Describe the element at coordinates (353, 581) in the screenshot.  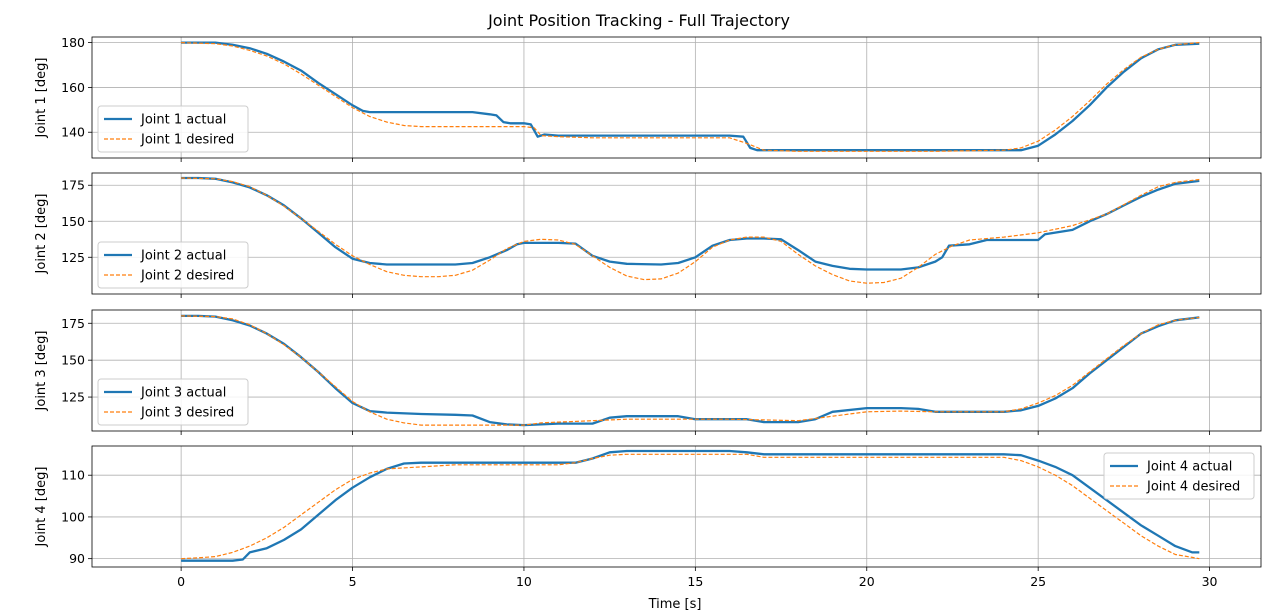
I see `x-tick-label: 5` at that location.